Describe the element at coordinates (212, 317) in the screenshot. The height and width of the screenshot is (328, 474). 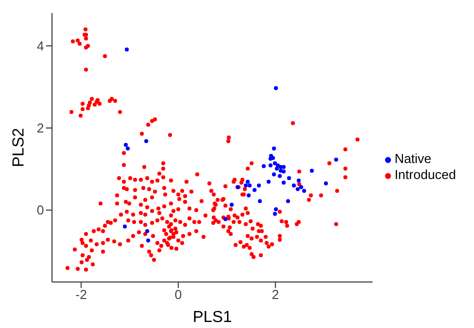
I see `x-axis-title: PLS1` at that location.